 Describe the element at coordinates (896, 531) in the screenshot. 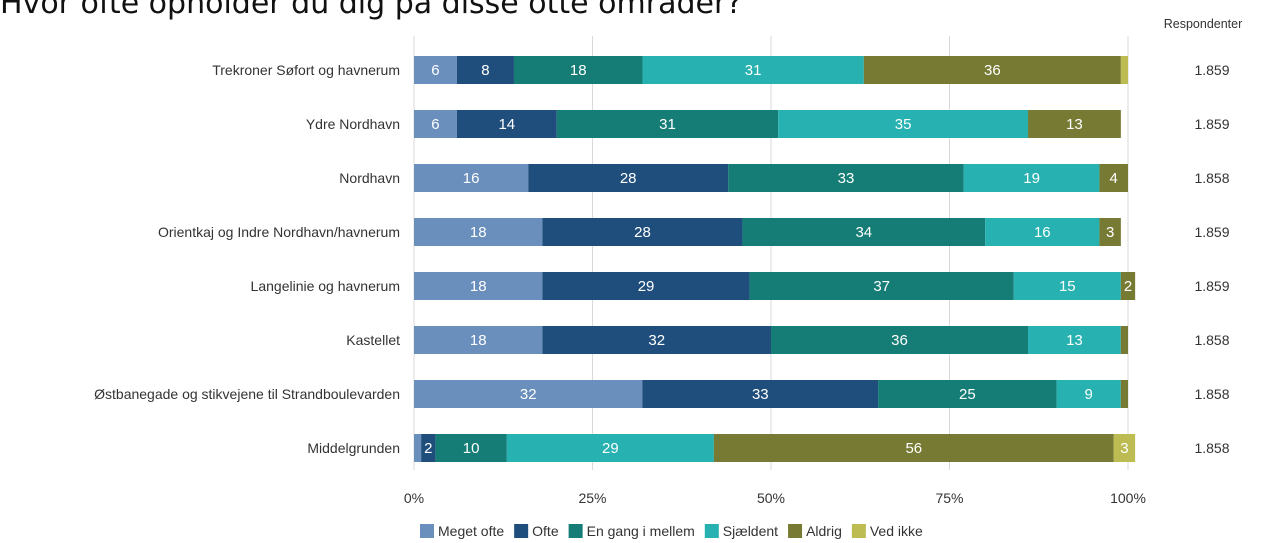

I see `legend-label: Ved ikke` at that location.